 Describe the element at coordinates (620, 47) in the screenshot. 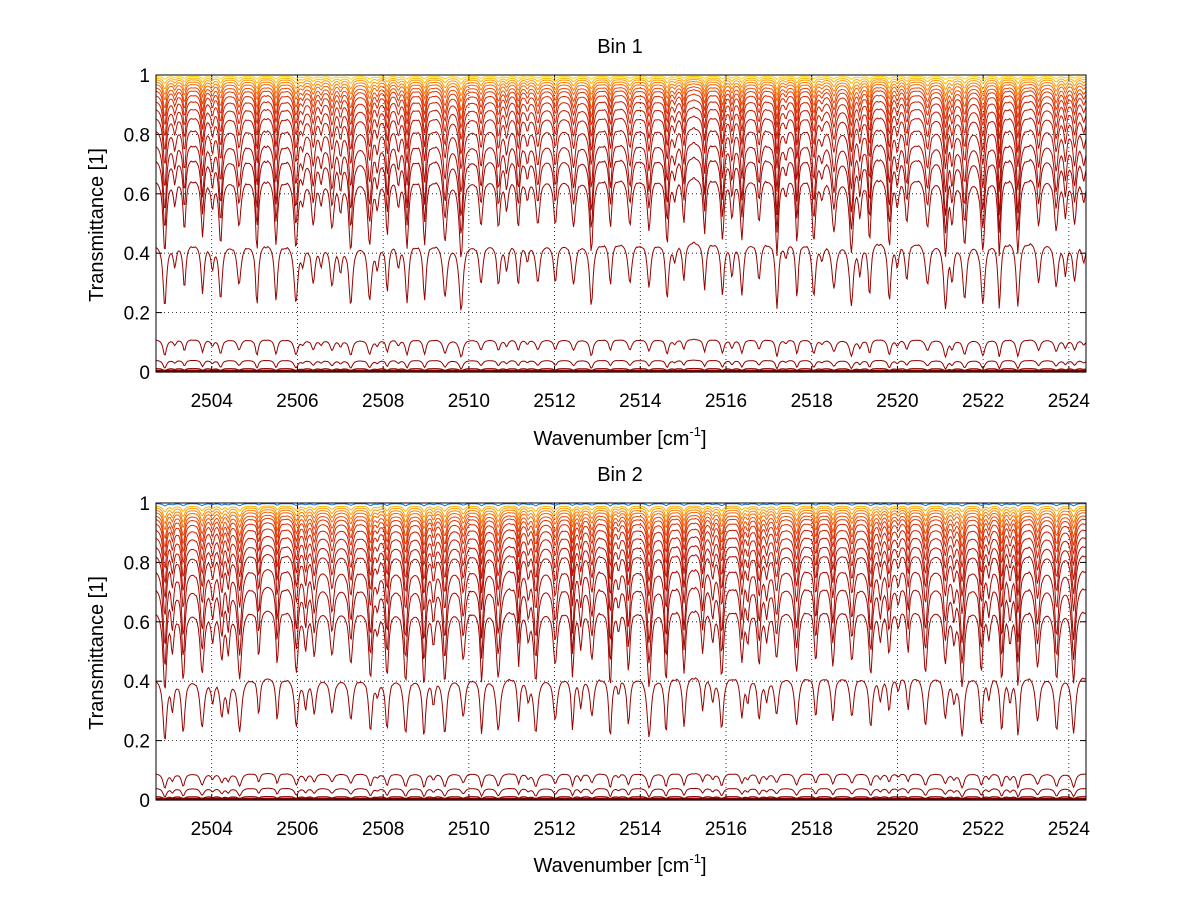

I see `chart-title: Bin 1` at that location.